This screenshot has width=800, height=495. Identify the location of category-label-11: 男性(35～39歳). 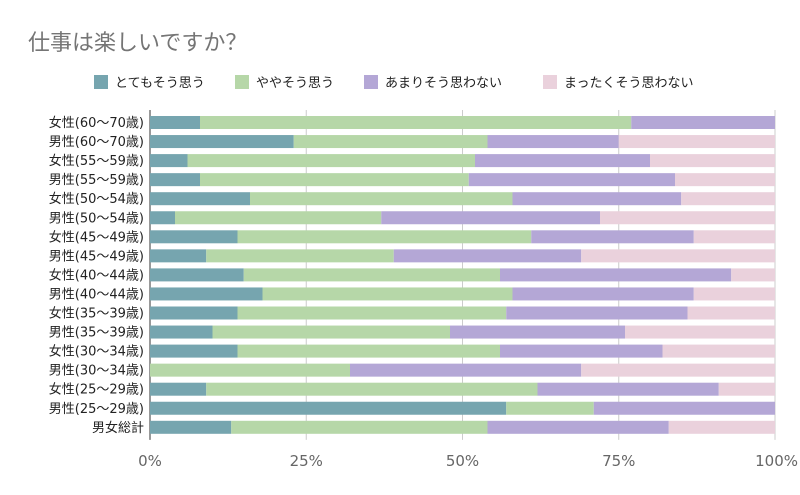
(96, 333).